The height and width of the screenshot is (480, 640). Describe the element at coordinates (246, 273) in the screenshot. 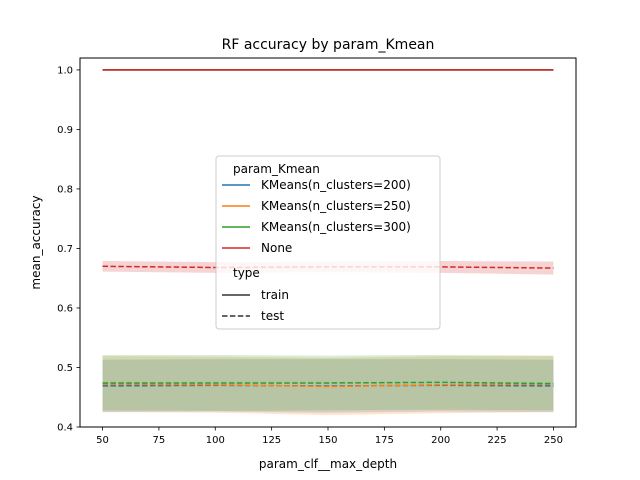

I see `legend-style-title: type` at that location.